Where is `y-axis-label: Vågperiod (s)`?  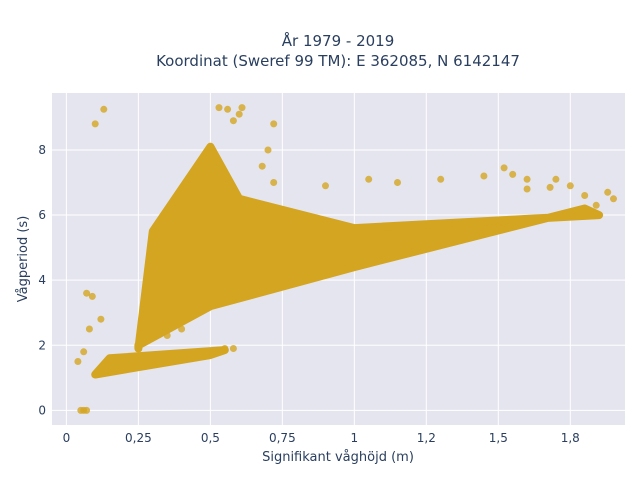
y-axis-label: Vågperiod (s) is located at coordinates (23, 259).